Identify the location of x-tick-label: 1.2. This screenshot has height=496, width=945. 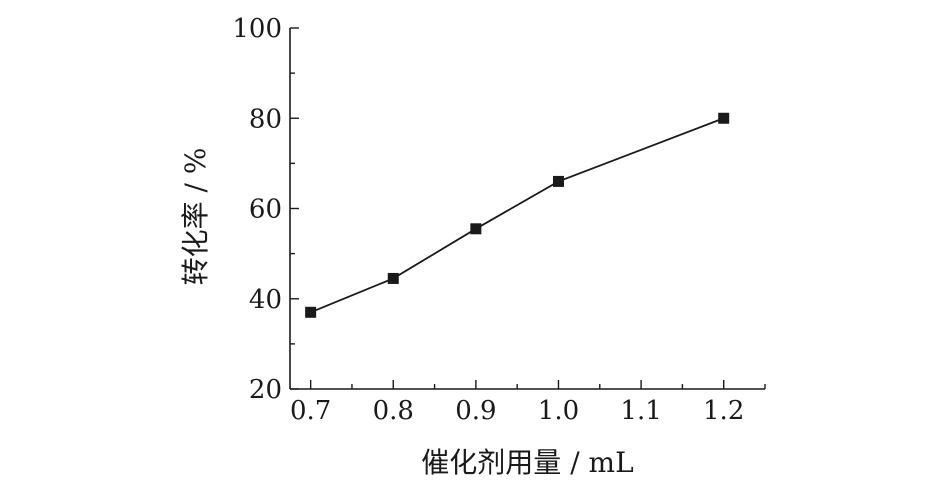
(723, 411).